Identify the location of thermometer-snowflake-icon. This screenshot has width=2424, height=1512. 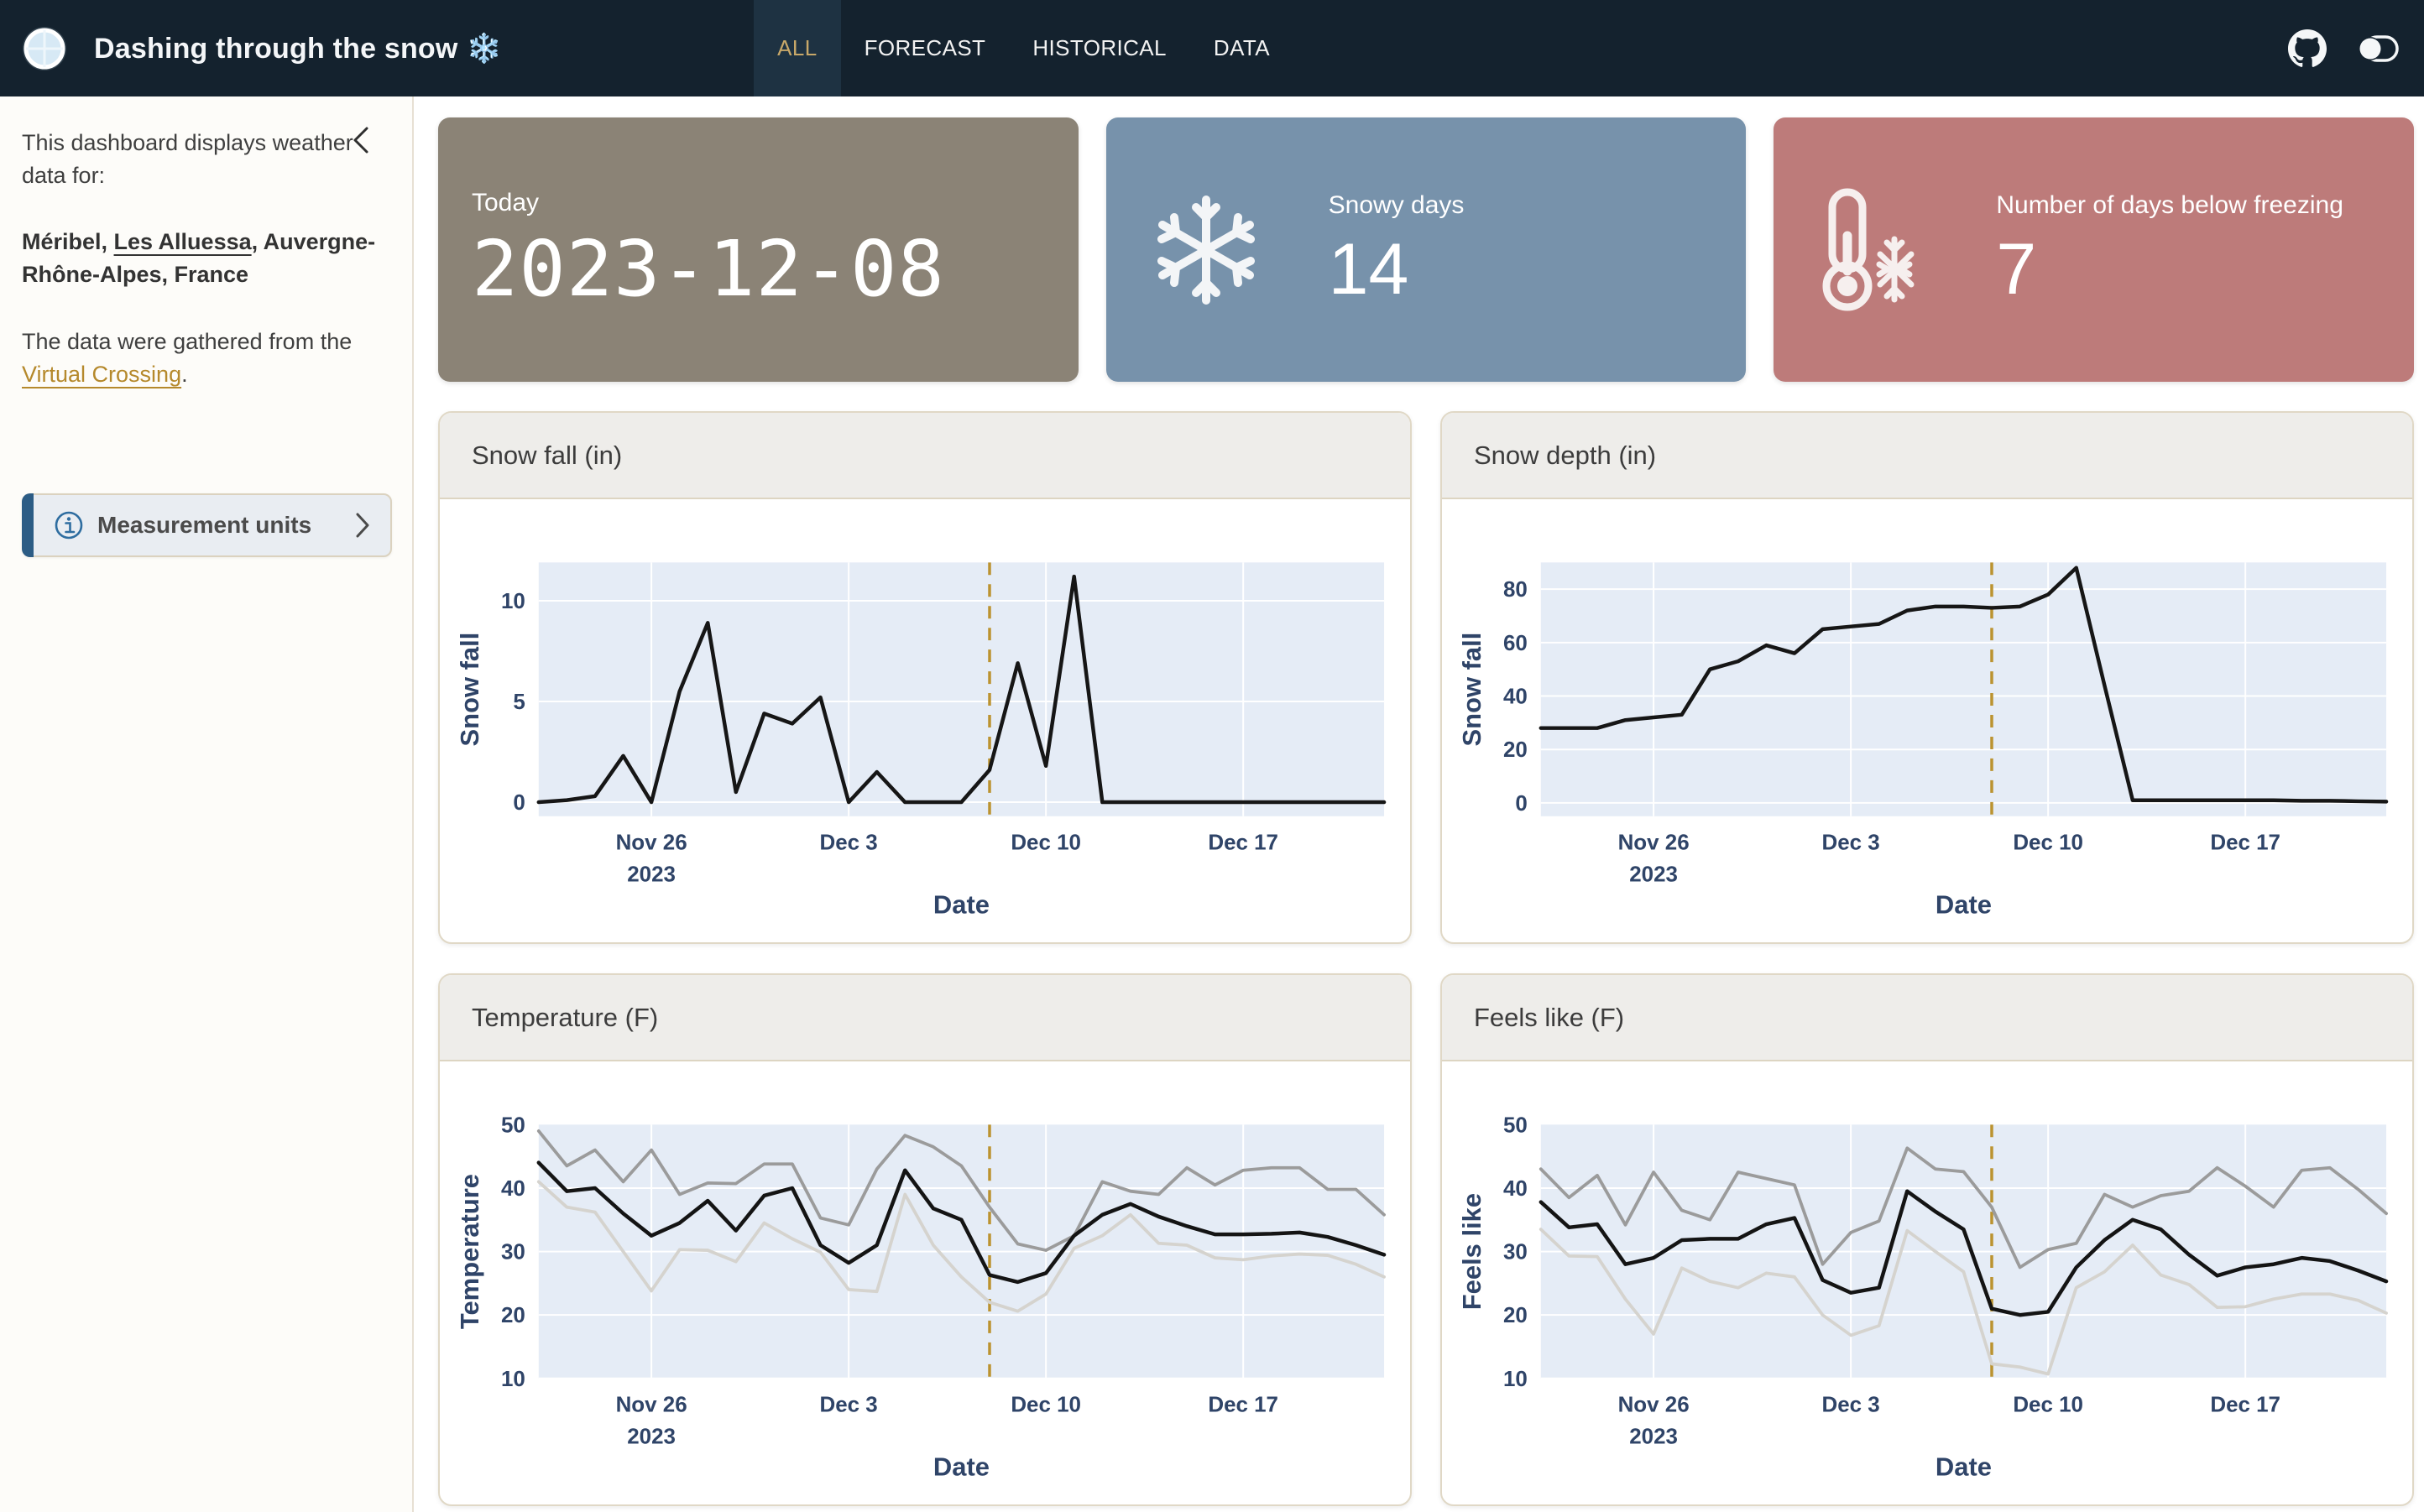
(1869, 249).